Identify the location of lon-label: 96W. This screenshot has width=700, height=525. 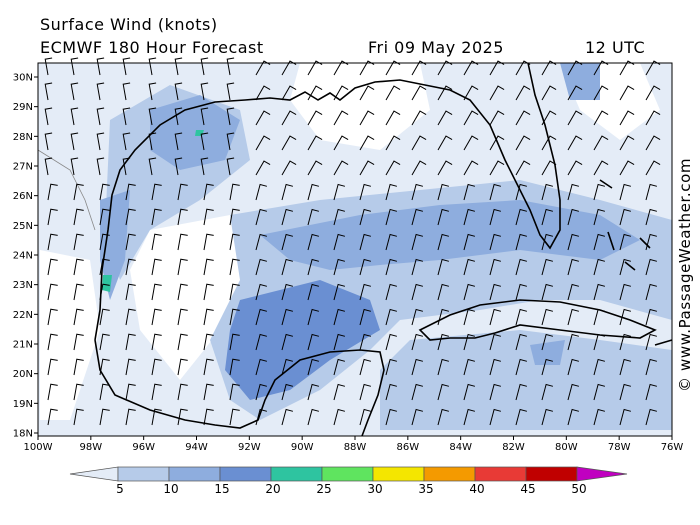
(143, 447).